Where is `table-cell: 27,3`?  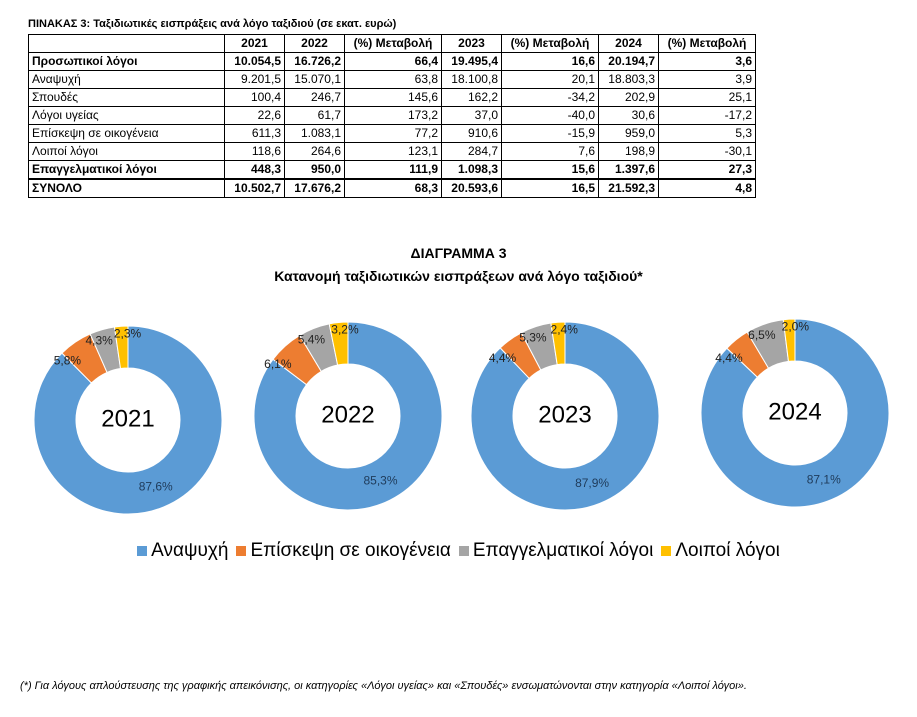 table-cell: 27,3 is located at coordinates (707, 170).